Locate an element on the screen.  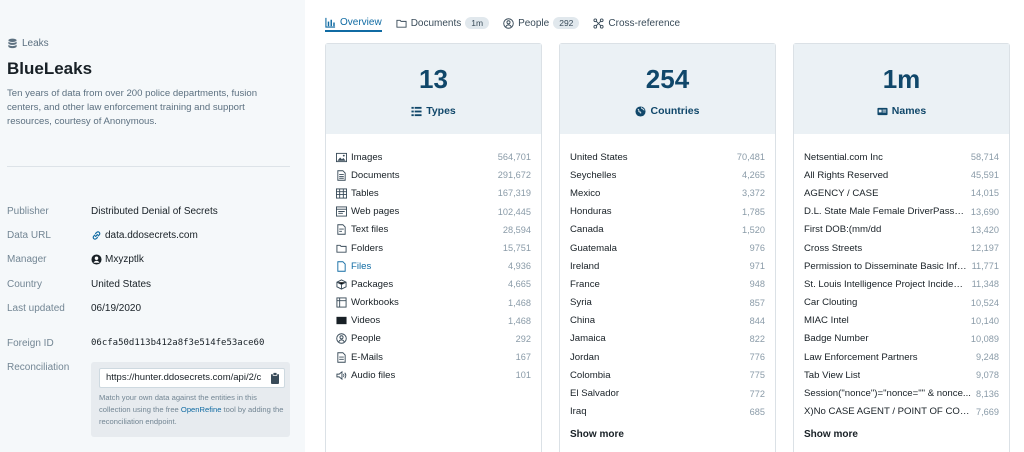
types-row-text: Images is located at coordinates (367, 157).